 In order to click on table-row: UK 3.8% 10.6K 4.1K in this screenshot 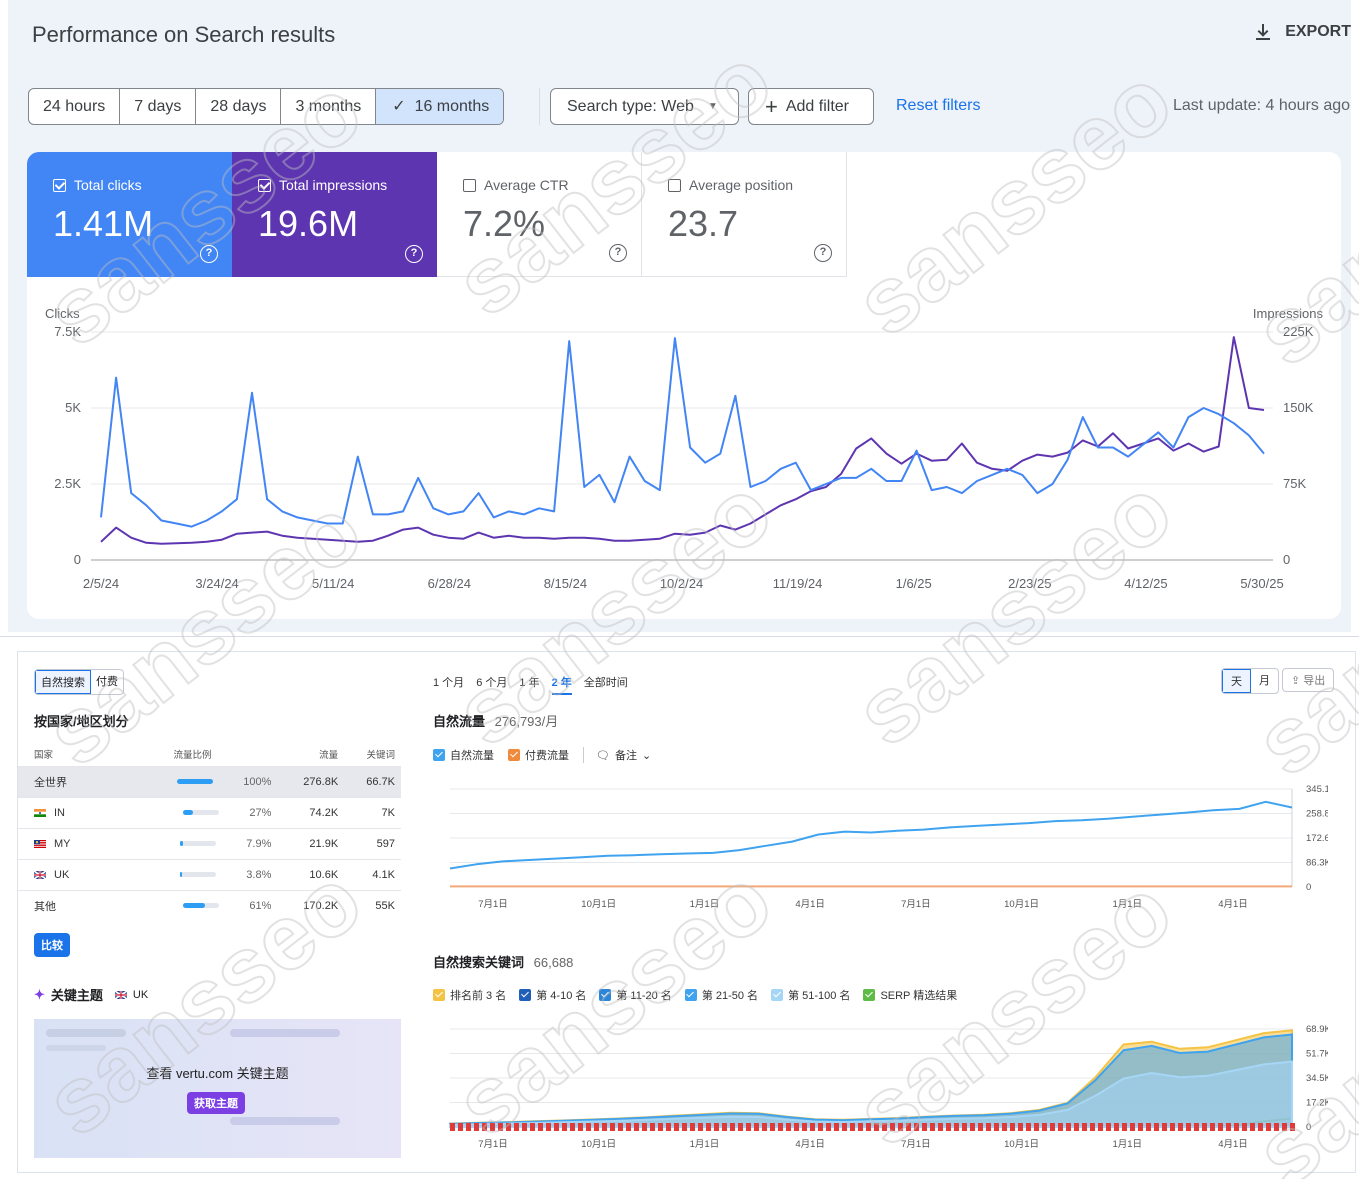, I will do `click(209, 874)`.